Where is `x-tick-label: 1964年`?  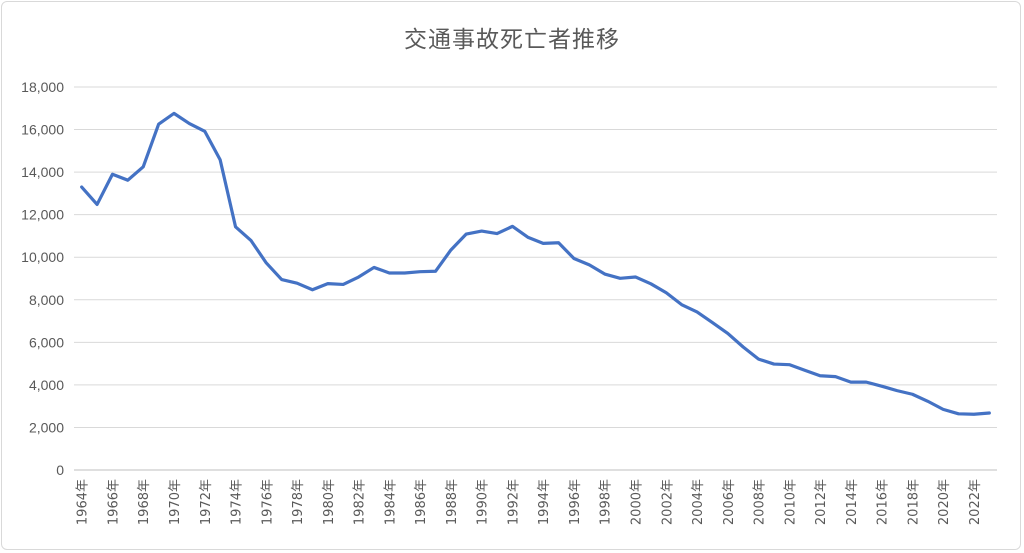
x-tick-label: 1964年 is located at coordinates (83, 502).